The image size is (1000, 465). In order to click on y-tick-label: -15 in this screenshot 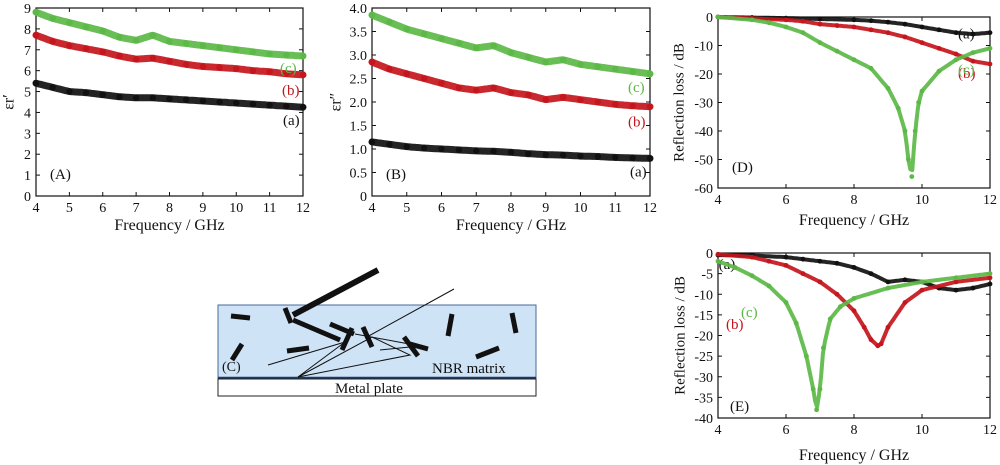, I will do `click(703, 316)`.